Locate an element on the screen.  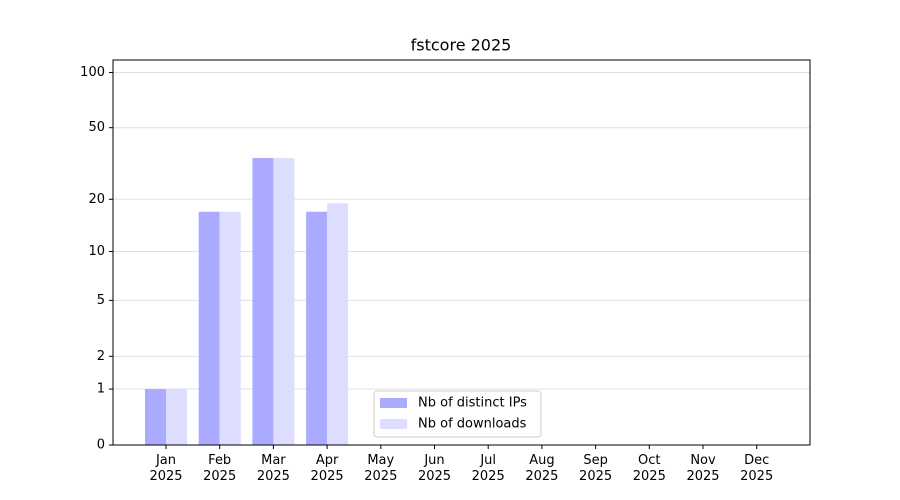
x-tick-label: Dec 2025 is located at coordinates (757, 468).